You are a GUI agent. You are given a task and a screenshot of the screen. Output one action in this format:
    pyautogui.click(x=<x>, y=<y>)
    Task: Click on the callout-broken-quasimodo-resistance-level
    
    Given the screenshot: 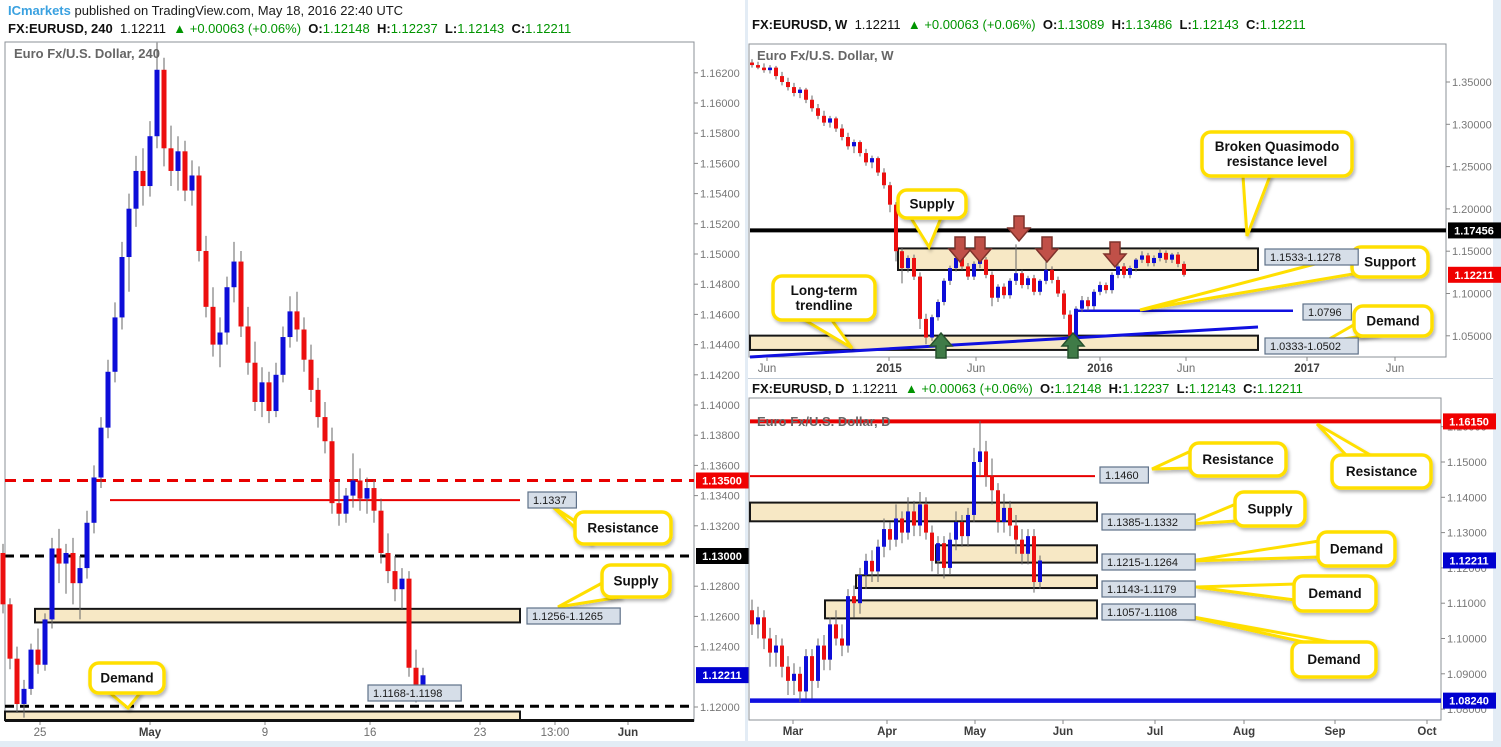 What is the action you would take?
    pyautogui.click(x=1277, y=154)
    